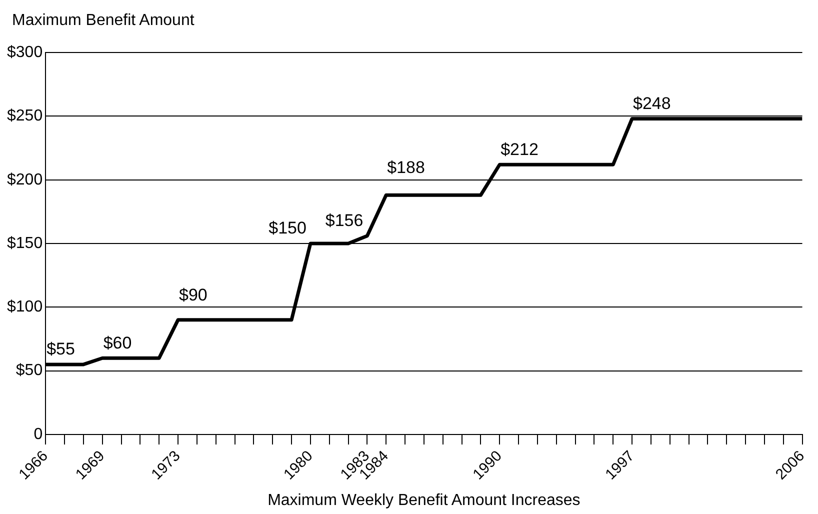 The width and height of the screenshot is (818, 514). What do you see at coordinates (424, 500) in the screenshot?
I see `x-axis-title: Maximum Weekly Benefit Amount Increases` at bounding box center [424, 500].